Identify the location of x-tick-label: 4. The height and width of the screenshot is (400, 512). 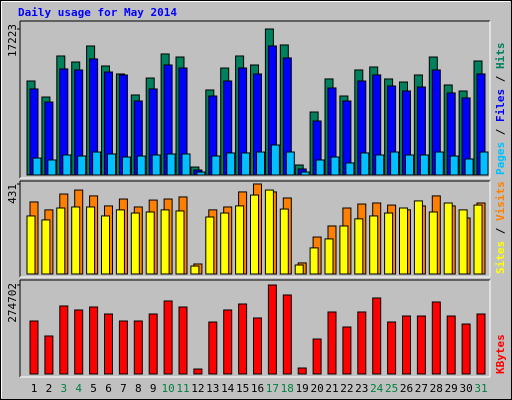
(78, 388).